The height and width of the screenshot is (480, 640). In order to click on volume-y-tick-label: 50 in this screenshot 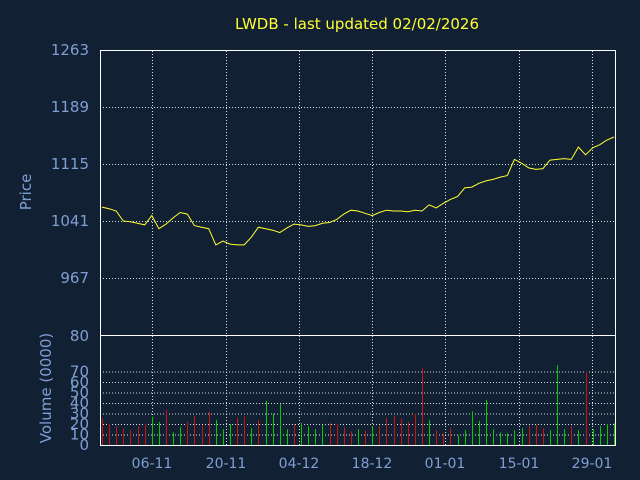, I will do `click(79, 393)`.